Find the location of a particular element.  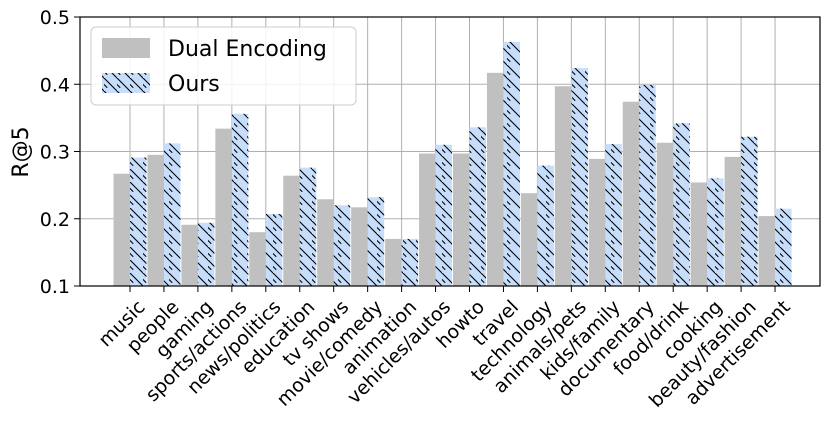

legend-swatch-ours is located at coordinates (126, 83).